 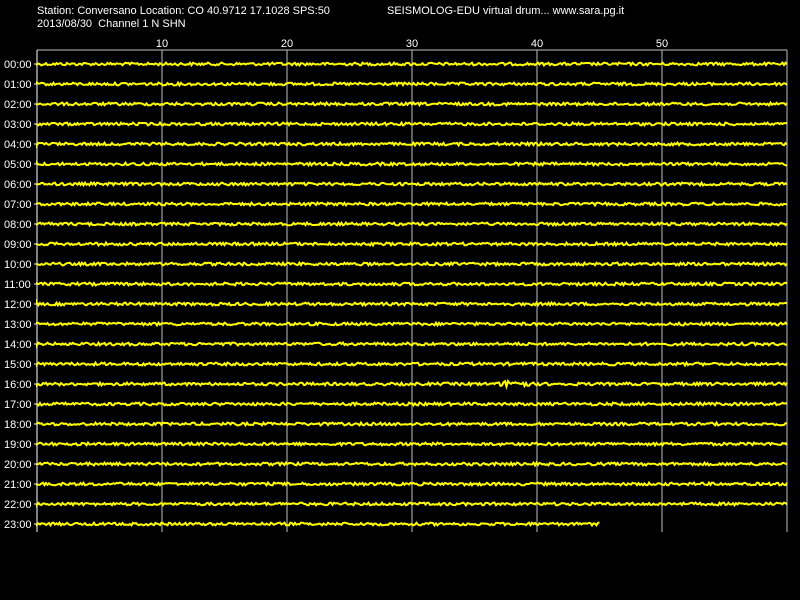 What do you see at coordinates (18, 125) in the screenshot?
I see `hour-label-0300: 03:00` at bounding box center [18, 125].